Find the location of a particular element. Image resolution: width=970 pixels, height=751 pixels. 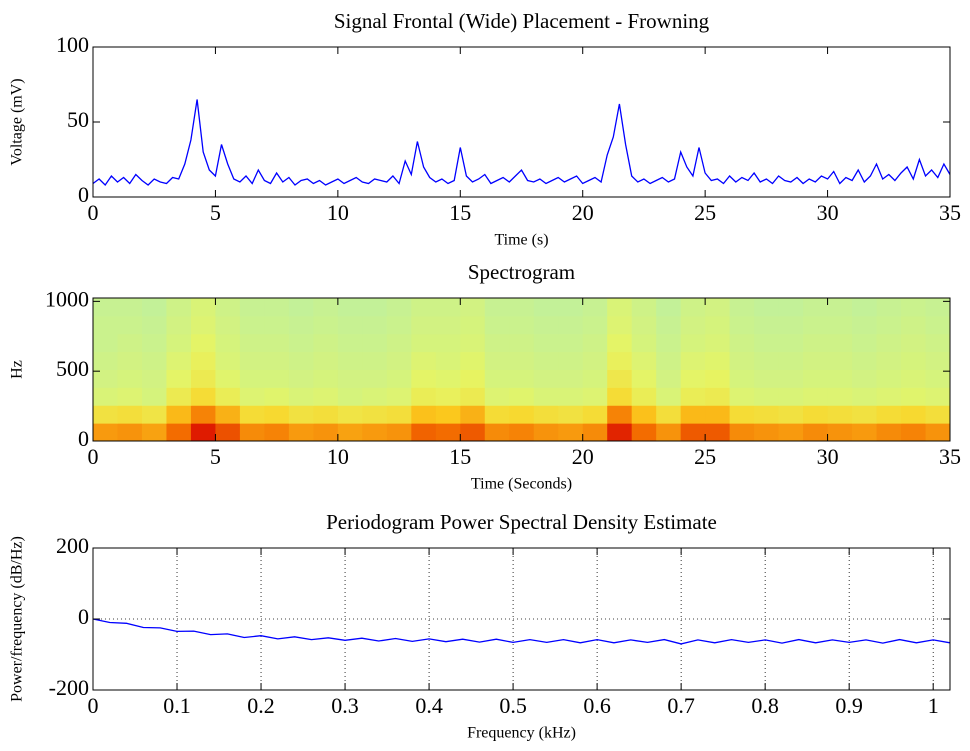

y-tick-label: 50 is located at coordinates (78, 119).